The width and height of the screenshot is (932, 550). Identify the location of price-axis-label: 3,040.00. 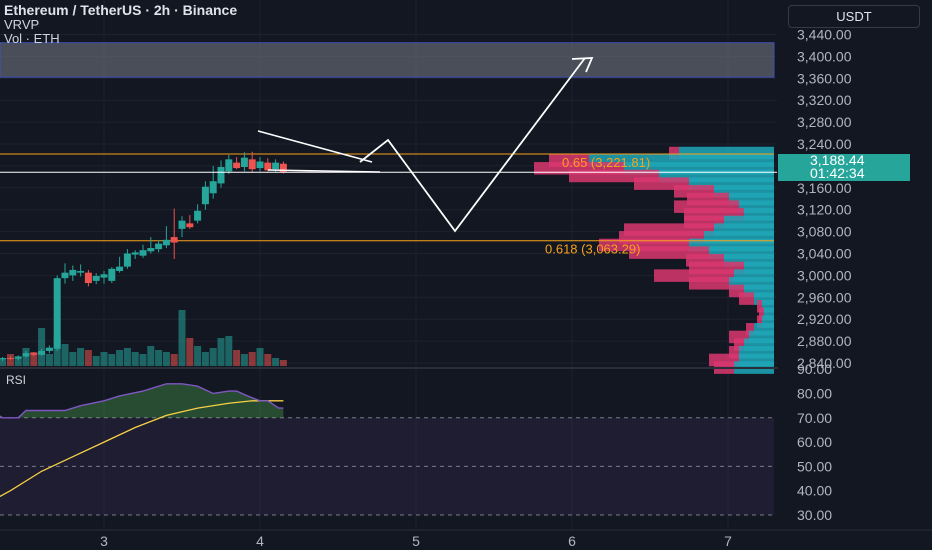
(824, 254).